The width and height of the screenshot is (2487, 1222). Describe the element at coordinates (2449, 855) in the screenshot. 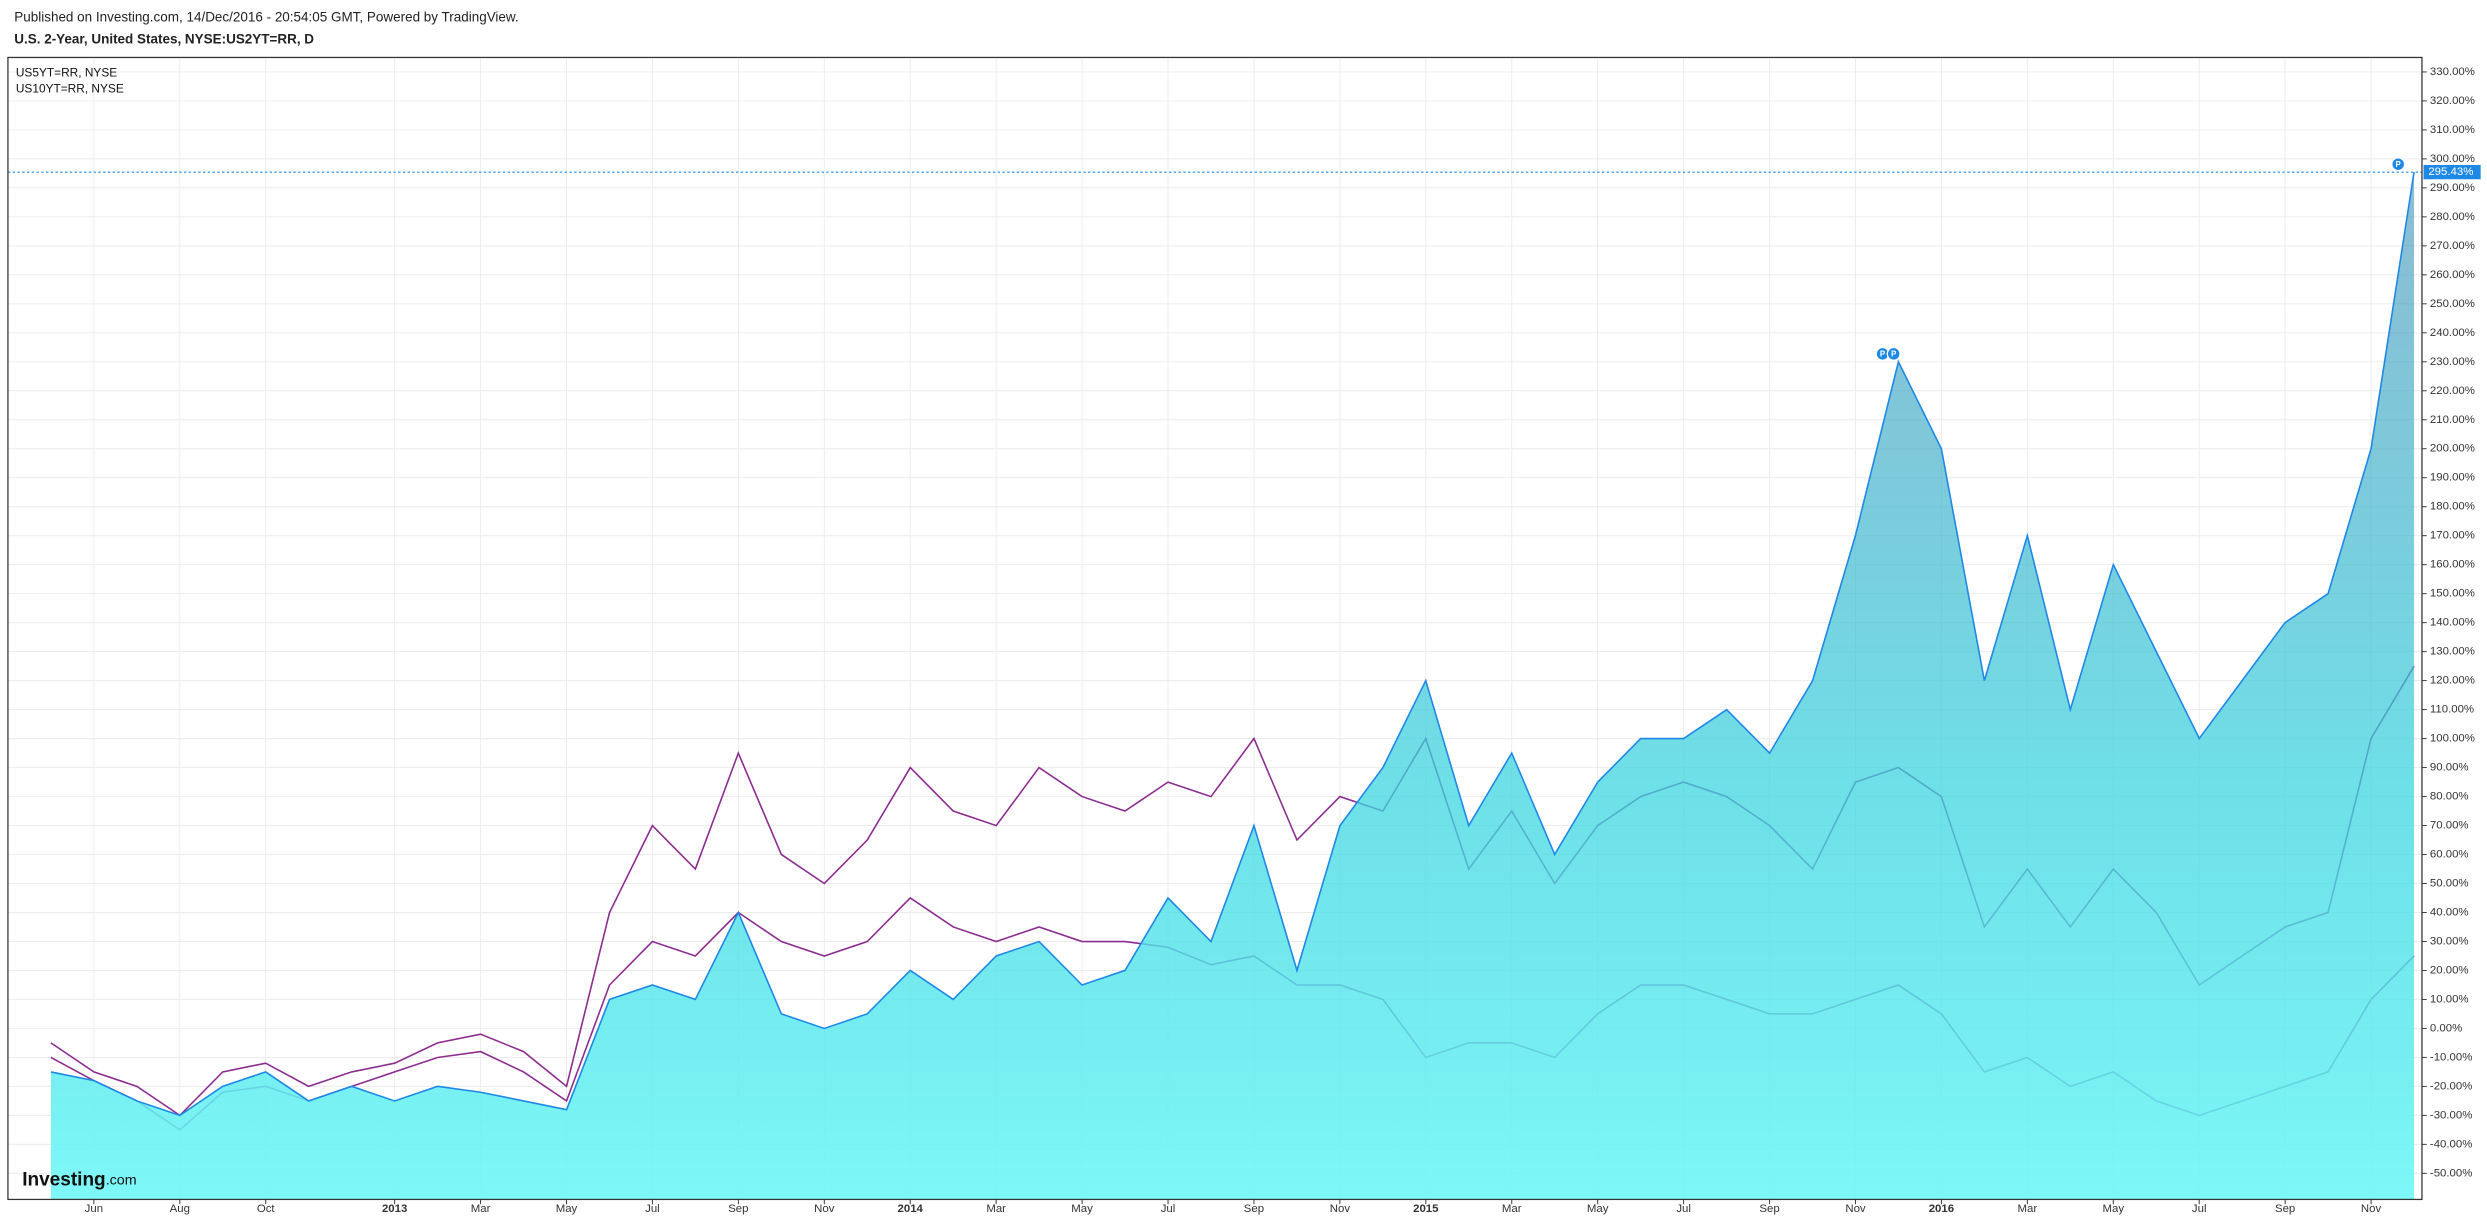

I see `y-tick-label: 60.00%` at that location.